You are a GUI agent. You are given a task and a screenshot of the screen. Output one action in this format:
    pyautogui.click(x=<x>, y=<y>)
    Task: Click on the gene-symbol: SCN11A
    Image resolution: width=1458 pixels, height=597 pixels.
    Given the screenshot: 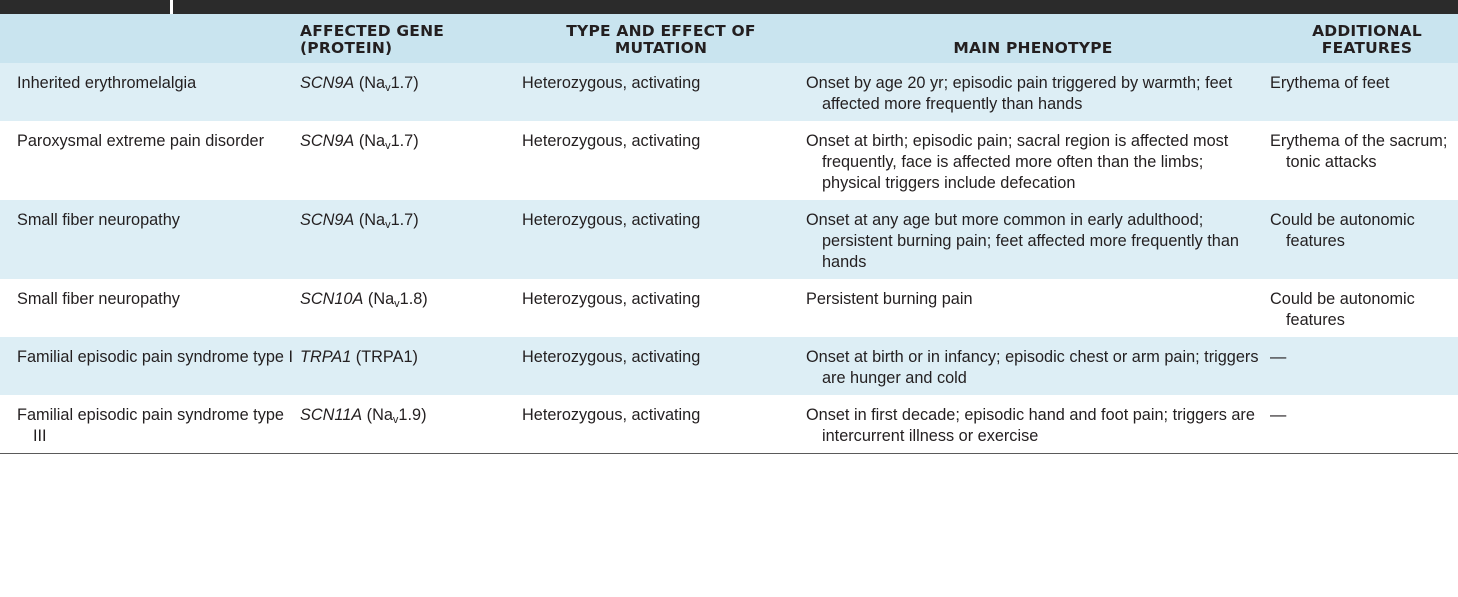 What is the action you would take?
    pyautogui.click(x=331, y=415)
    